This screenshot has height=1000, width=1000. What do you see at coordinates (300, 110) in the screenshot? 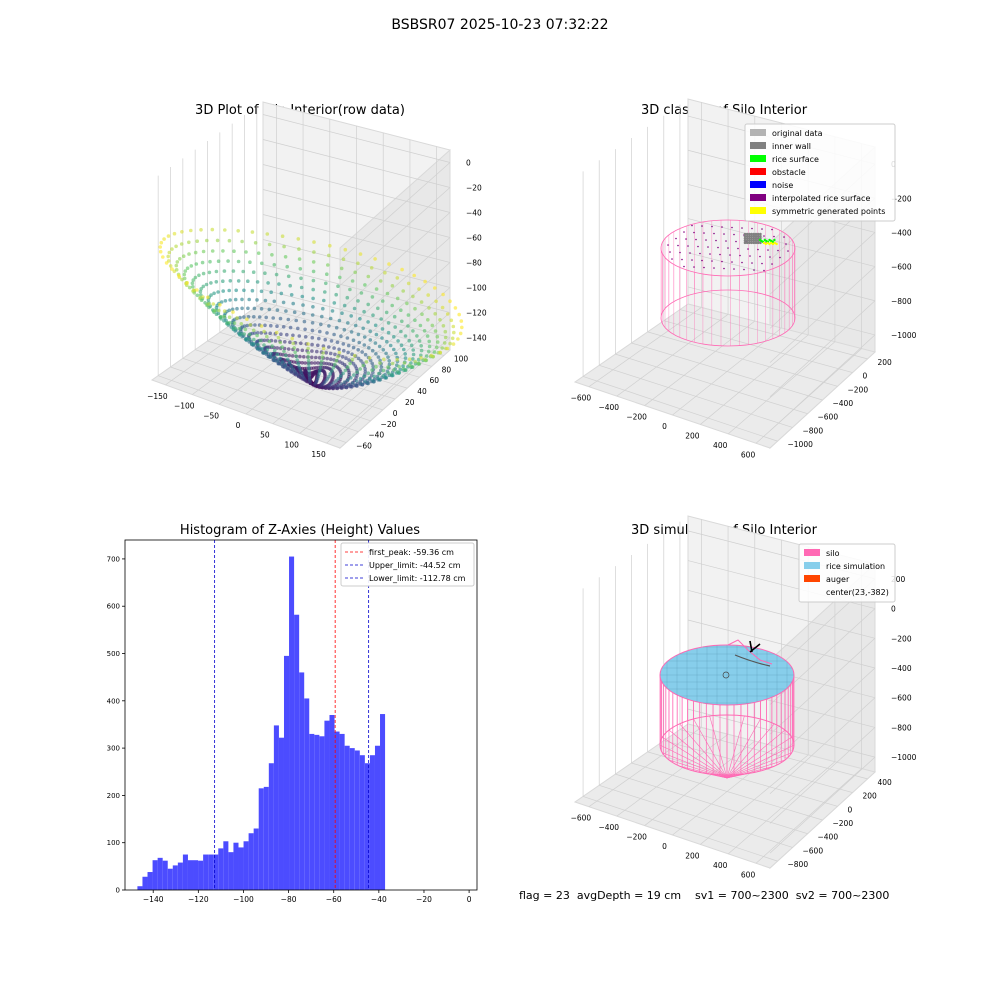
I see `plot1-title: 3D Plot of Silo Interior(row data)` at bounding box center [300, 110].